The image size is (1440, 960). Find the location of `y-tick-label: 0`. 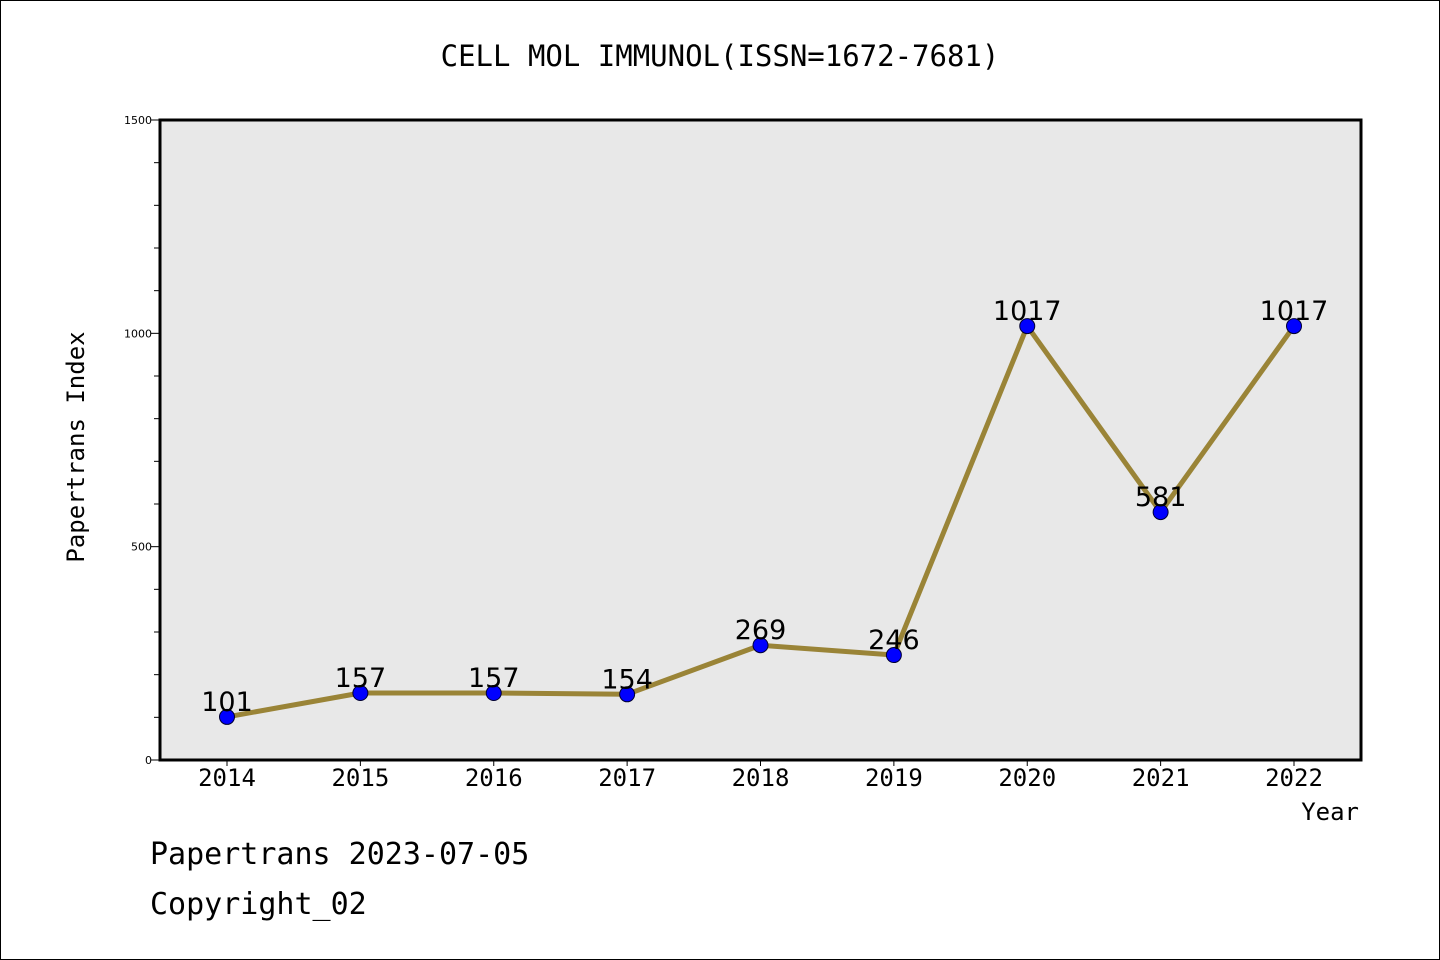

y-tick-label: 0 is located at coordinates (148, 760).